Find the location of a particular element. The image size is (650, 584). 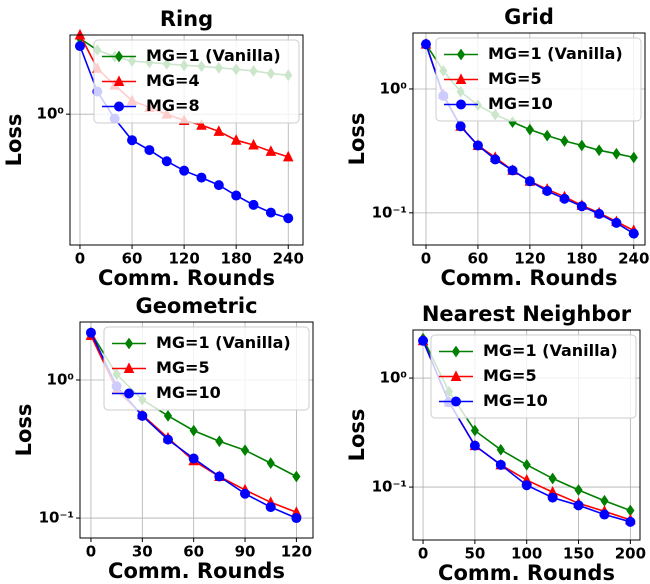

x-tick-label: 60 is located at coordinates (193, 552).